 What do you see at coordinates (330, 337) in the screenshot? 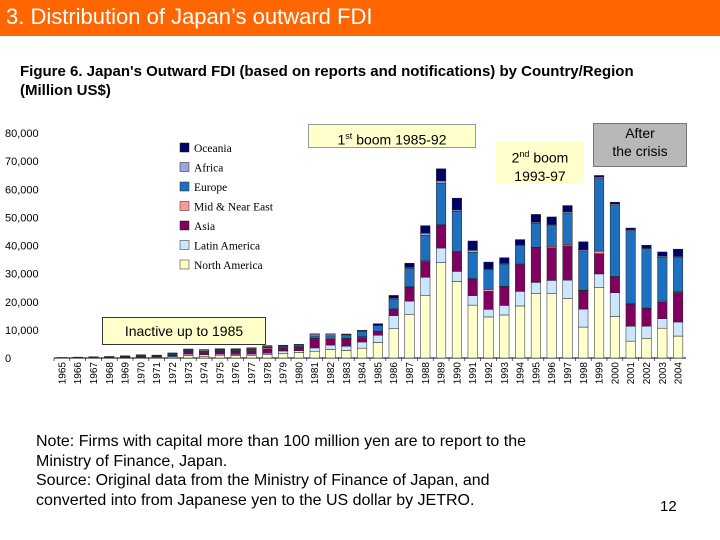
I see `bar-segment-europe-1982` at bounding box center [330, 337].